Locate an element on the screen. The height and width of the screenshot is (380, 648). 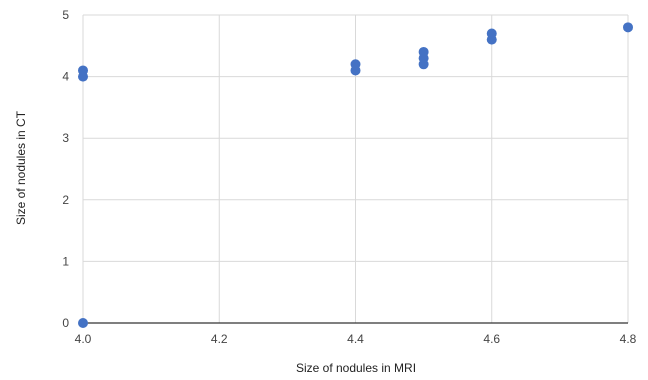
y-tick-label: 2 is located at coordinates (65, 200).